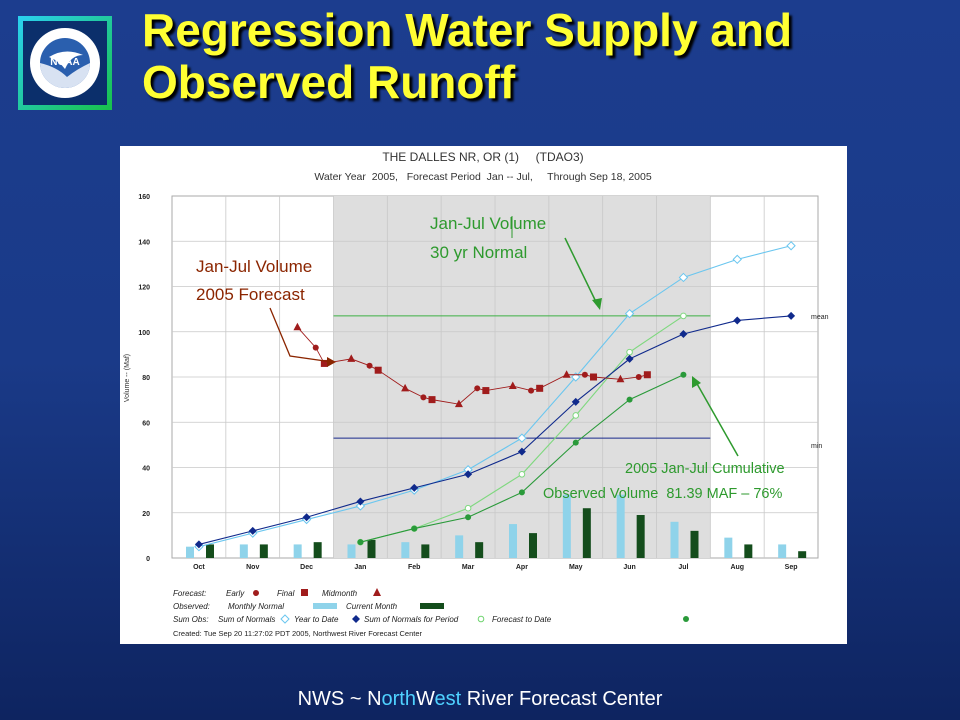  I want to click on noaa-emblem-icon: NOAA, so click(65, 63).